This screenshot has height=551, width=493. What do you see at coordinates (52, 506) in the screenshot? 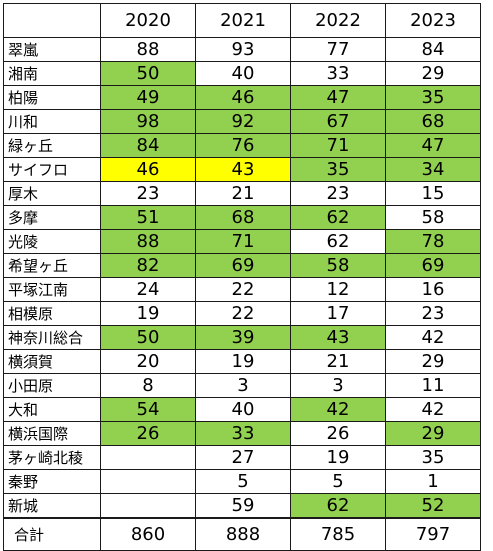
I see `school-name-cell: 新城` at bounding box center [52, 506].